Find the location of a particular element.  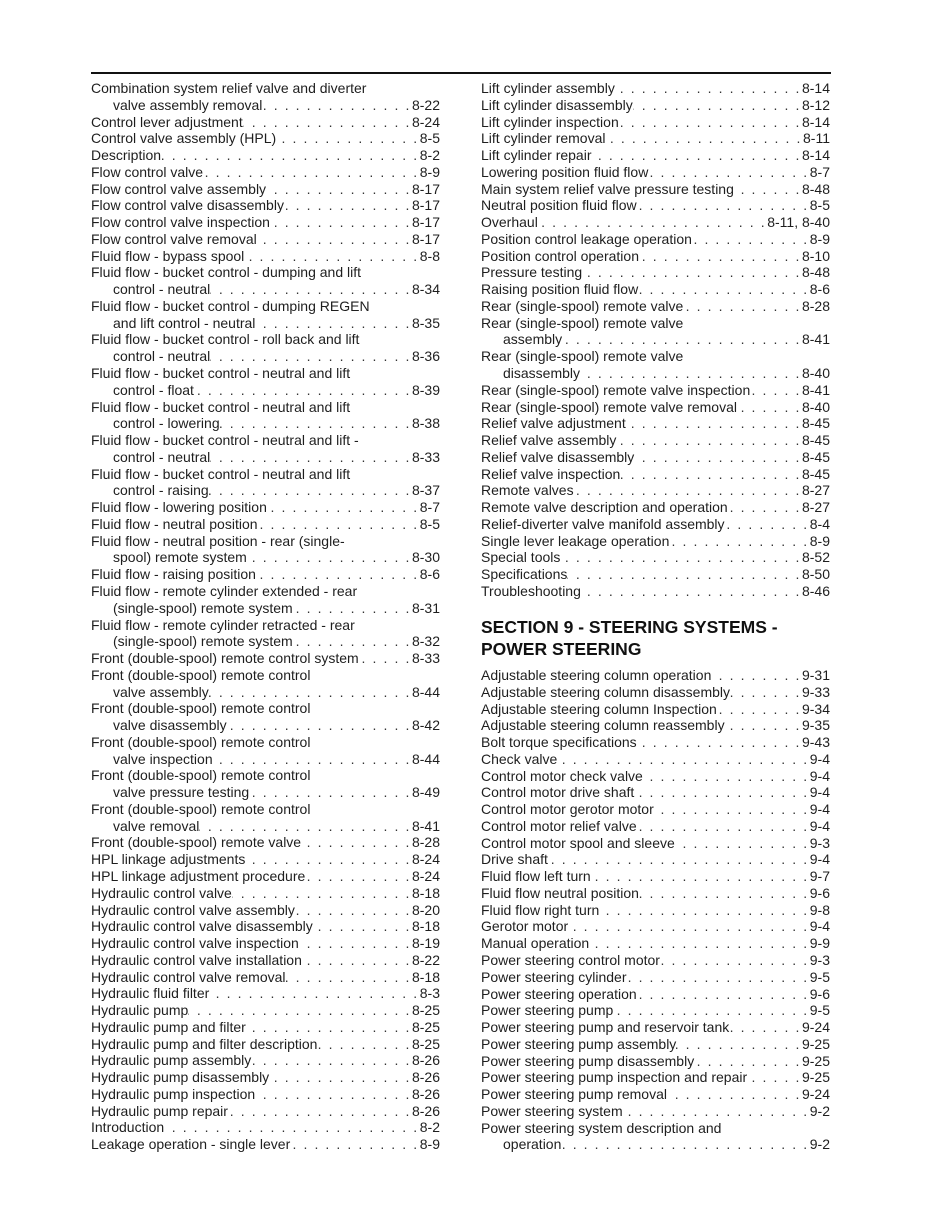

index-entry: Special tools 8-52 is located at coordinates (655, 557).